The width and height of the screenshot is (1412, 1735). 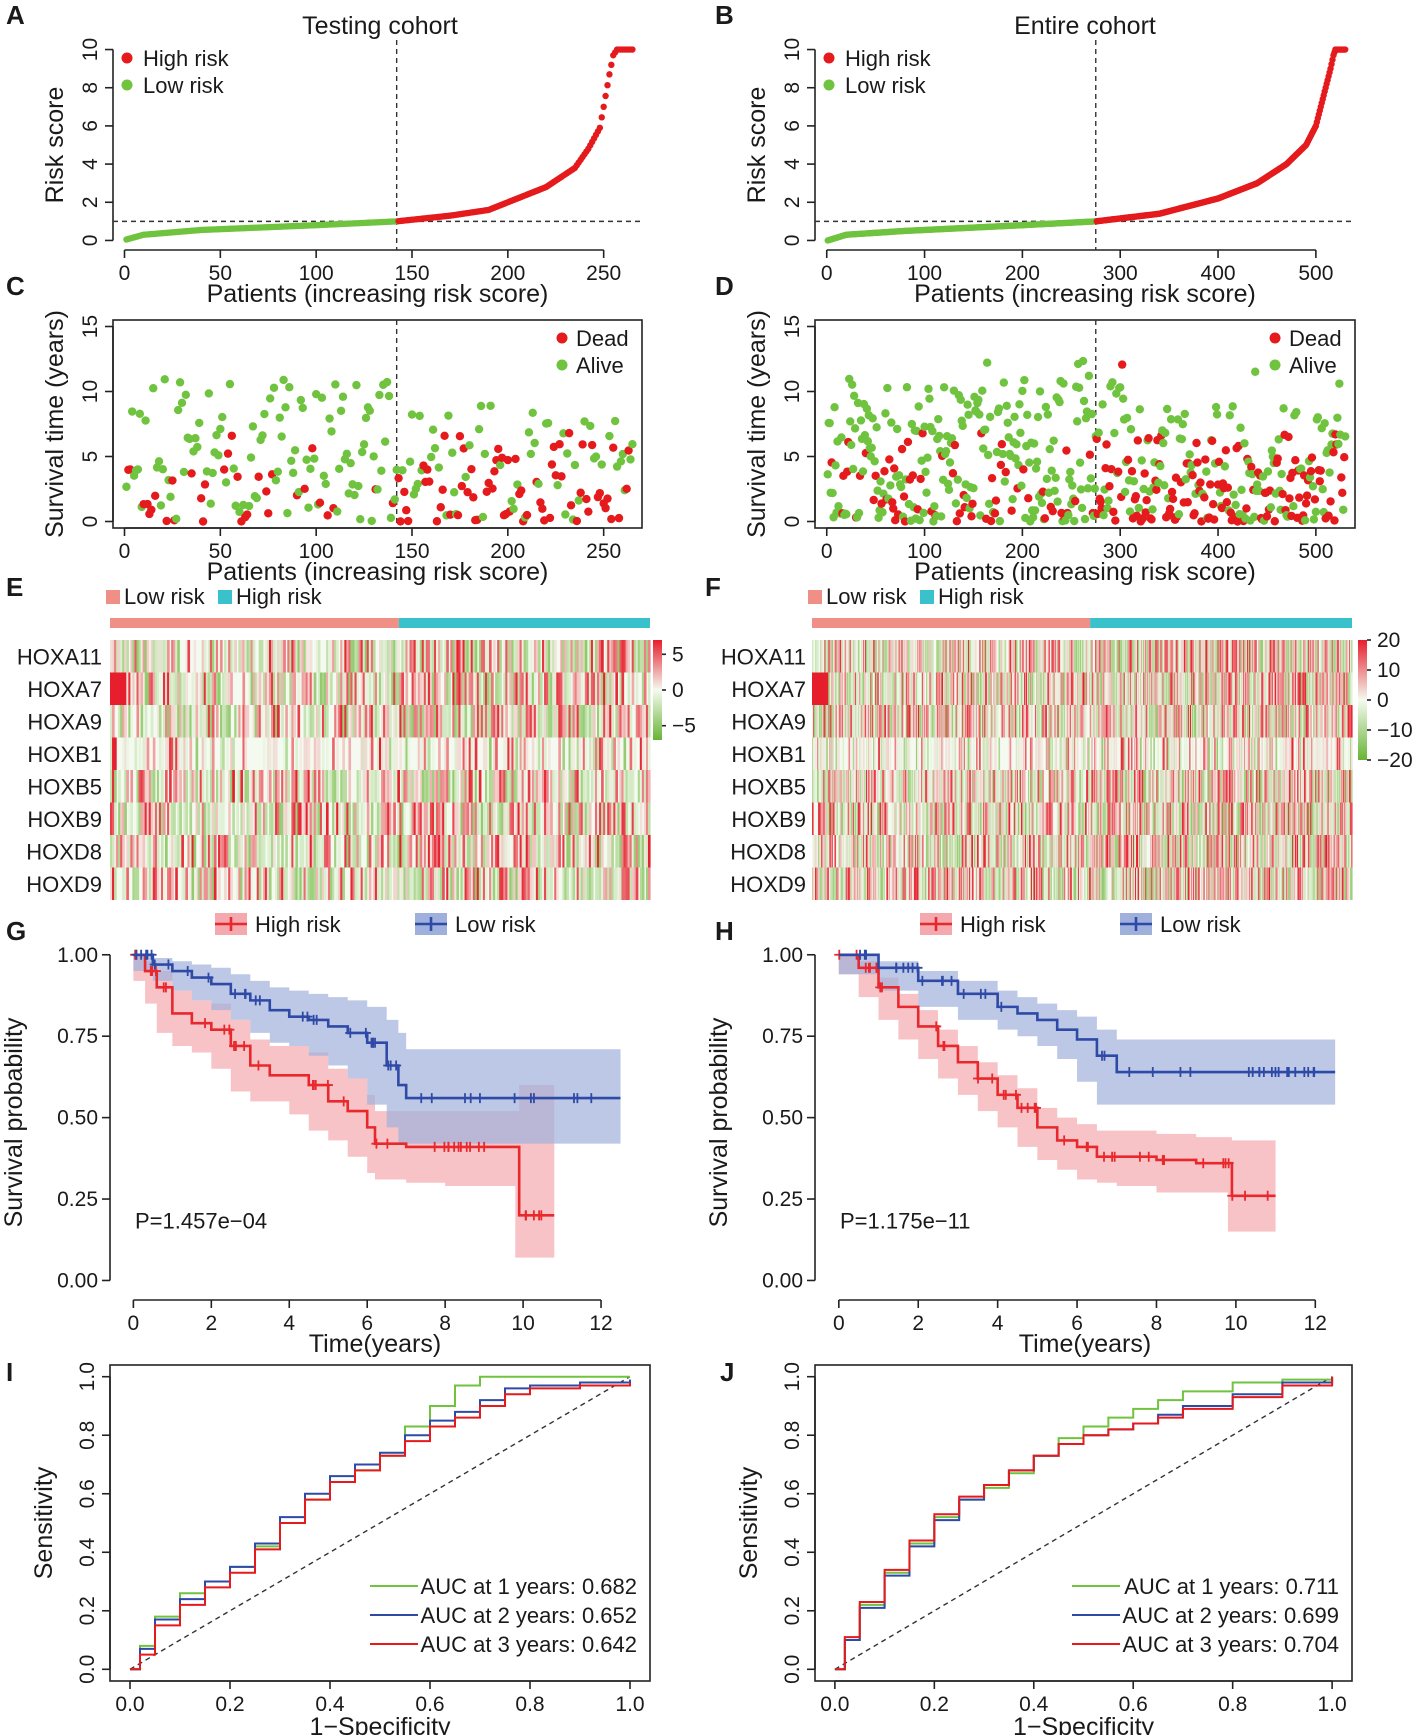 I want to click on legend-high-risk-label: High risk, so click(x=186, y=58).